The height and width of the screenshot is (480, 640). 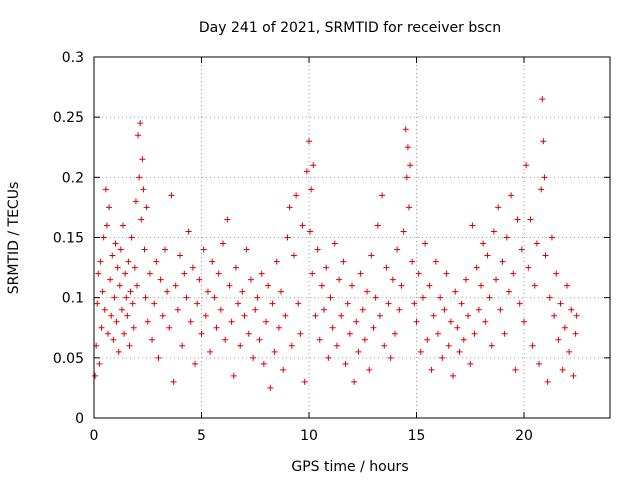 I want to click on y-axis-label: SRMTID / TECUs, so click(x=14, y=238).